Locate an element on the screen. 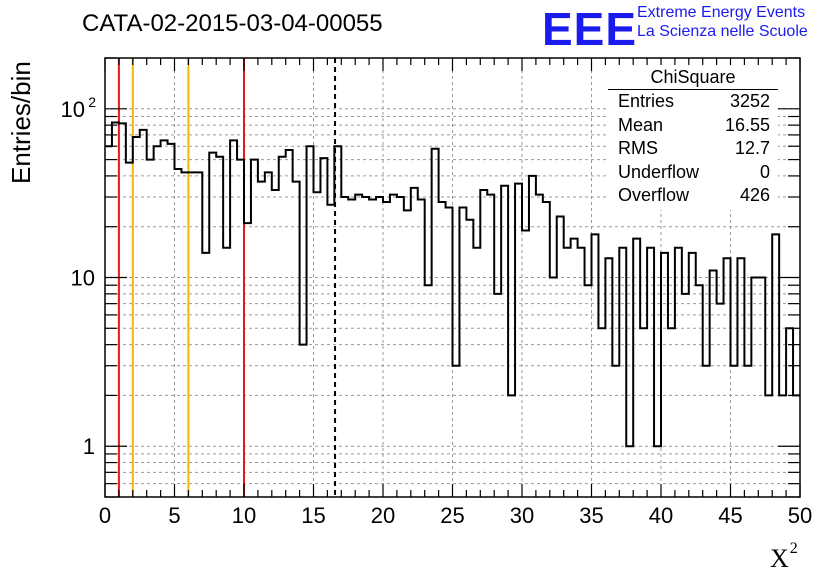 Image resolution: width=836 pixels, height=574 pixels. y-axis-label: Entries/bin is located at coordinates (21, 122).